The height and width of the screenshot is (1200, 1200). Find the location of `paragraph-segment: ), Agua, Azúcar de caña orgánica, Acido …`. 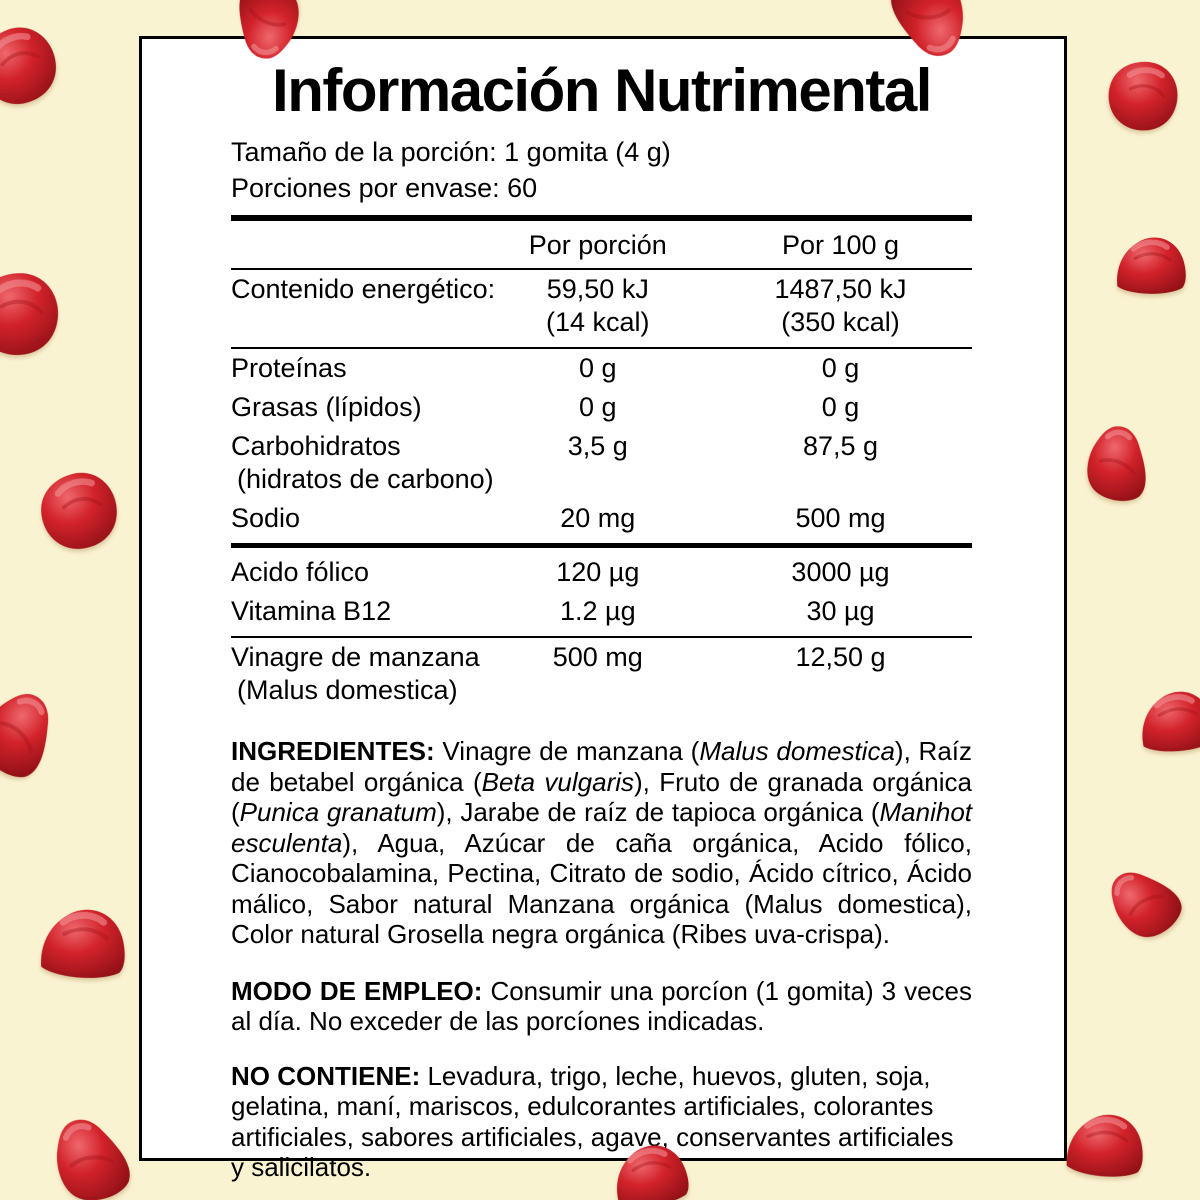

paragraph-segment: ), Agua, Azúcar de caña orgánica, Acido … is located at coordinates (601, 888).